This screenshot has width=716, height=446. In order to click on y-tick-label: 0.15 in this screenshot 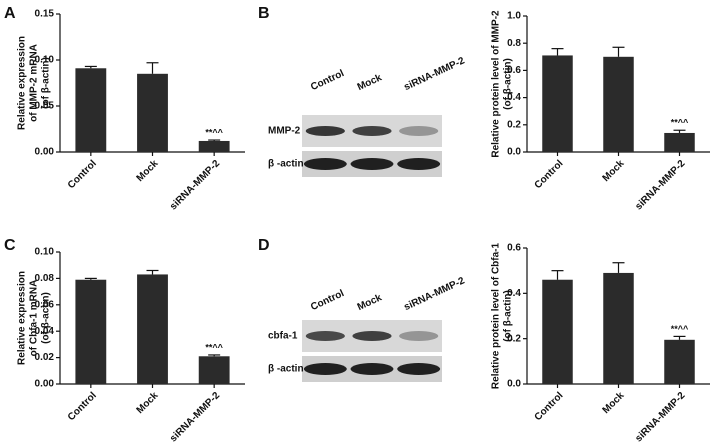, I will do `click(45, 14)`.